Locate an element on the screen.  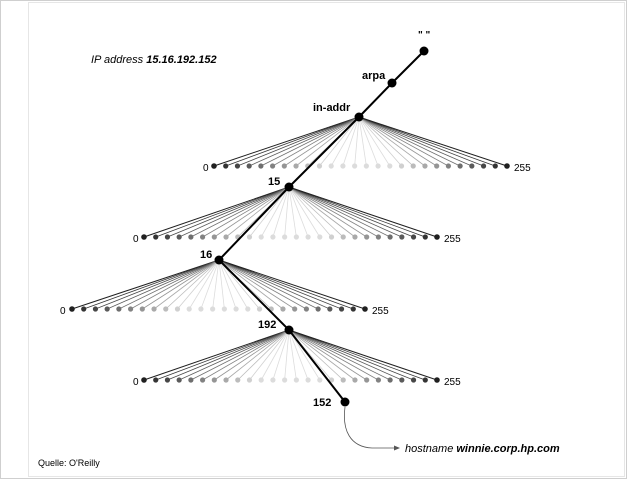
label-152: 152 is located at coordinates (322, 403).